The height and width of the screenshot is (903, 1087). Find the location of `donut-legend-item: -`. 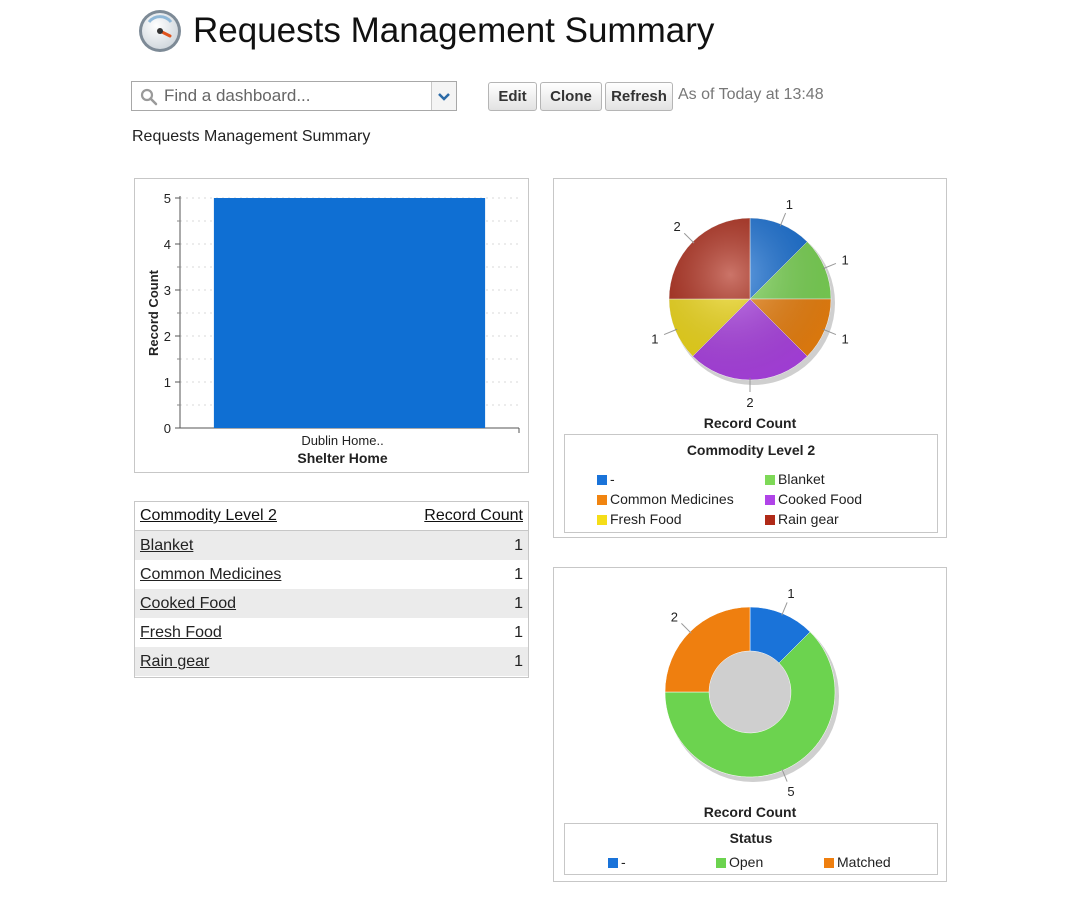

donut-legend-item: - is located at coordinates (617, 862).